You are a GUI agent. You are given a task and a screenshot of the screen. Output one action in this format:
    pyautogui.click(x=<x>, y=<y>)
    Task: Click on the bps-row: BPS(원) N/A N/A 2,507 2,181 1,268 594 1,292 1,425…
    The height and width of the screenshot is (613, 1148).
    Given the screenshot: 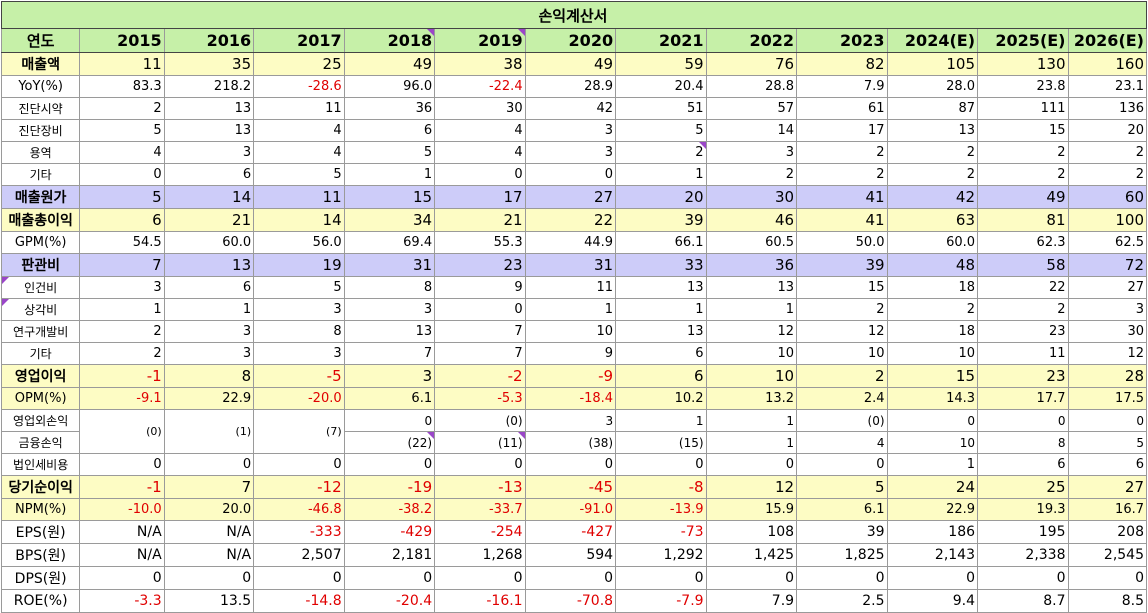 What is the action you would take?
    pyautogui.click(x=573, y=555)
    